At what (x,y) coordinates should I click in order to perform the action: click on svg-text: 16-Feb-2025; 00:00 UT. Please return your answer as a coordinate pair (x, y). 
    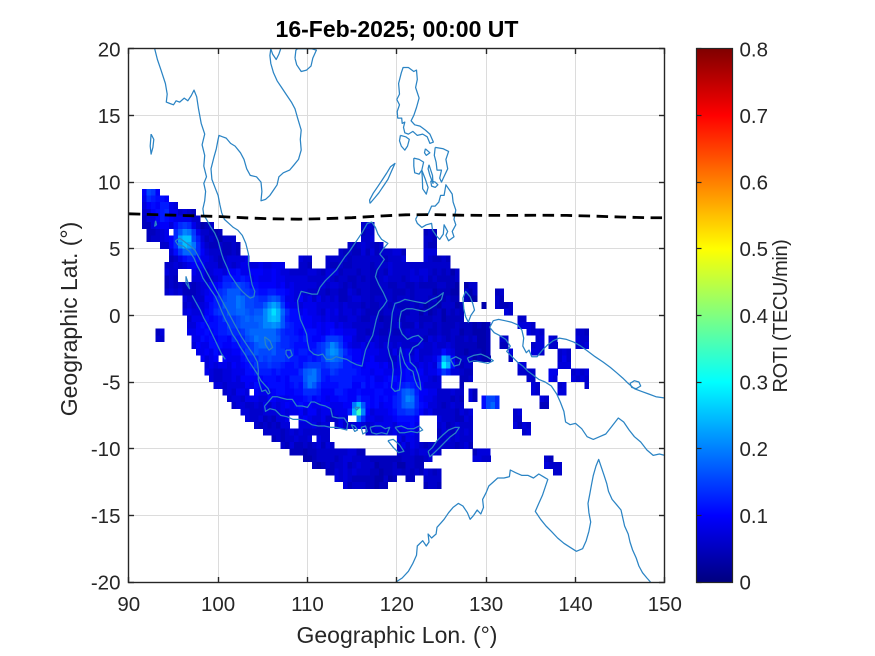
    Looking at the image, I should click on (397, 29).